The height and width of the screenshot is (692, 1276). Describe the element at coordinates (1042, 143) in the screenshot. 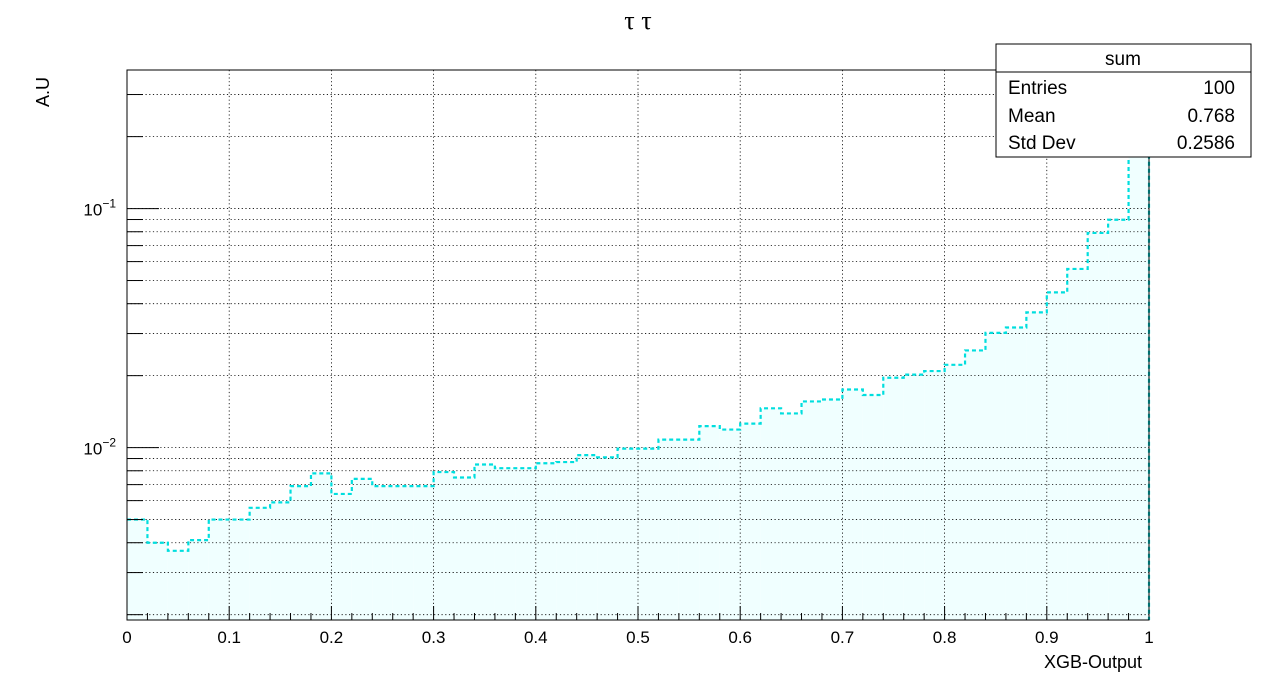

I see `stats-stddev-label: Std Dev` at that location.